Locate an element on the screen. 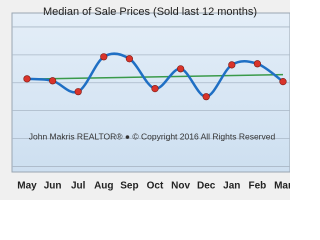  x-tick-label: Feb is located at coordinates (258, 186).